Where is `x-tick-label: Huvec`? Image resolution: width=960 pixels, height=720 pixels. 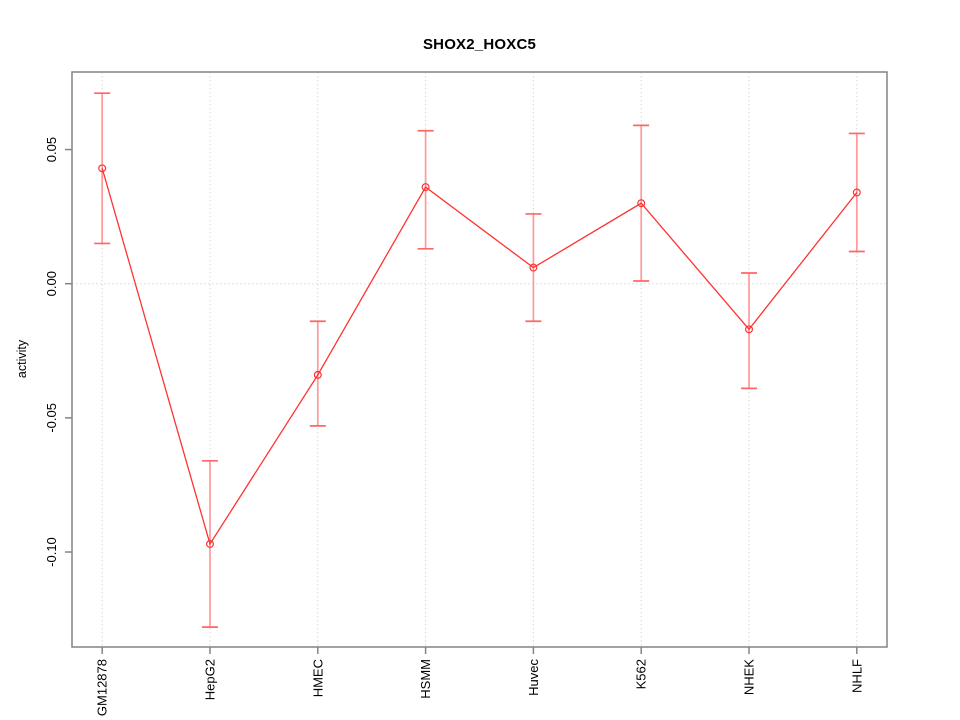 x-tick-label: Huvec is located at coordinates (533, 677).